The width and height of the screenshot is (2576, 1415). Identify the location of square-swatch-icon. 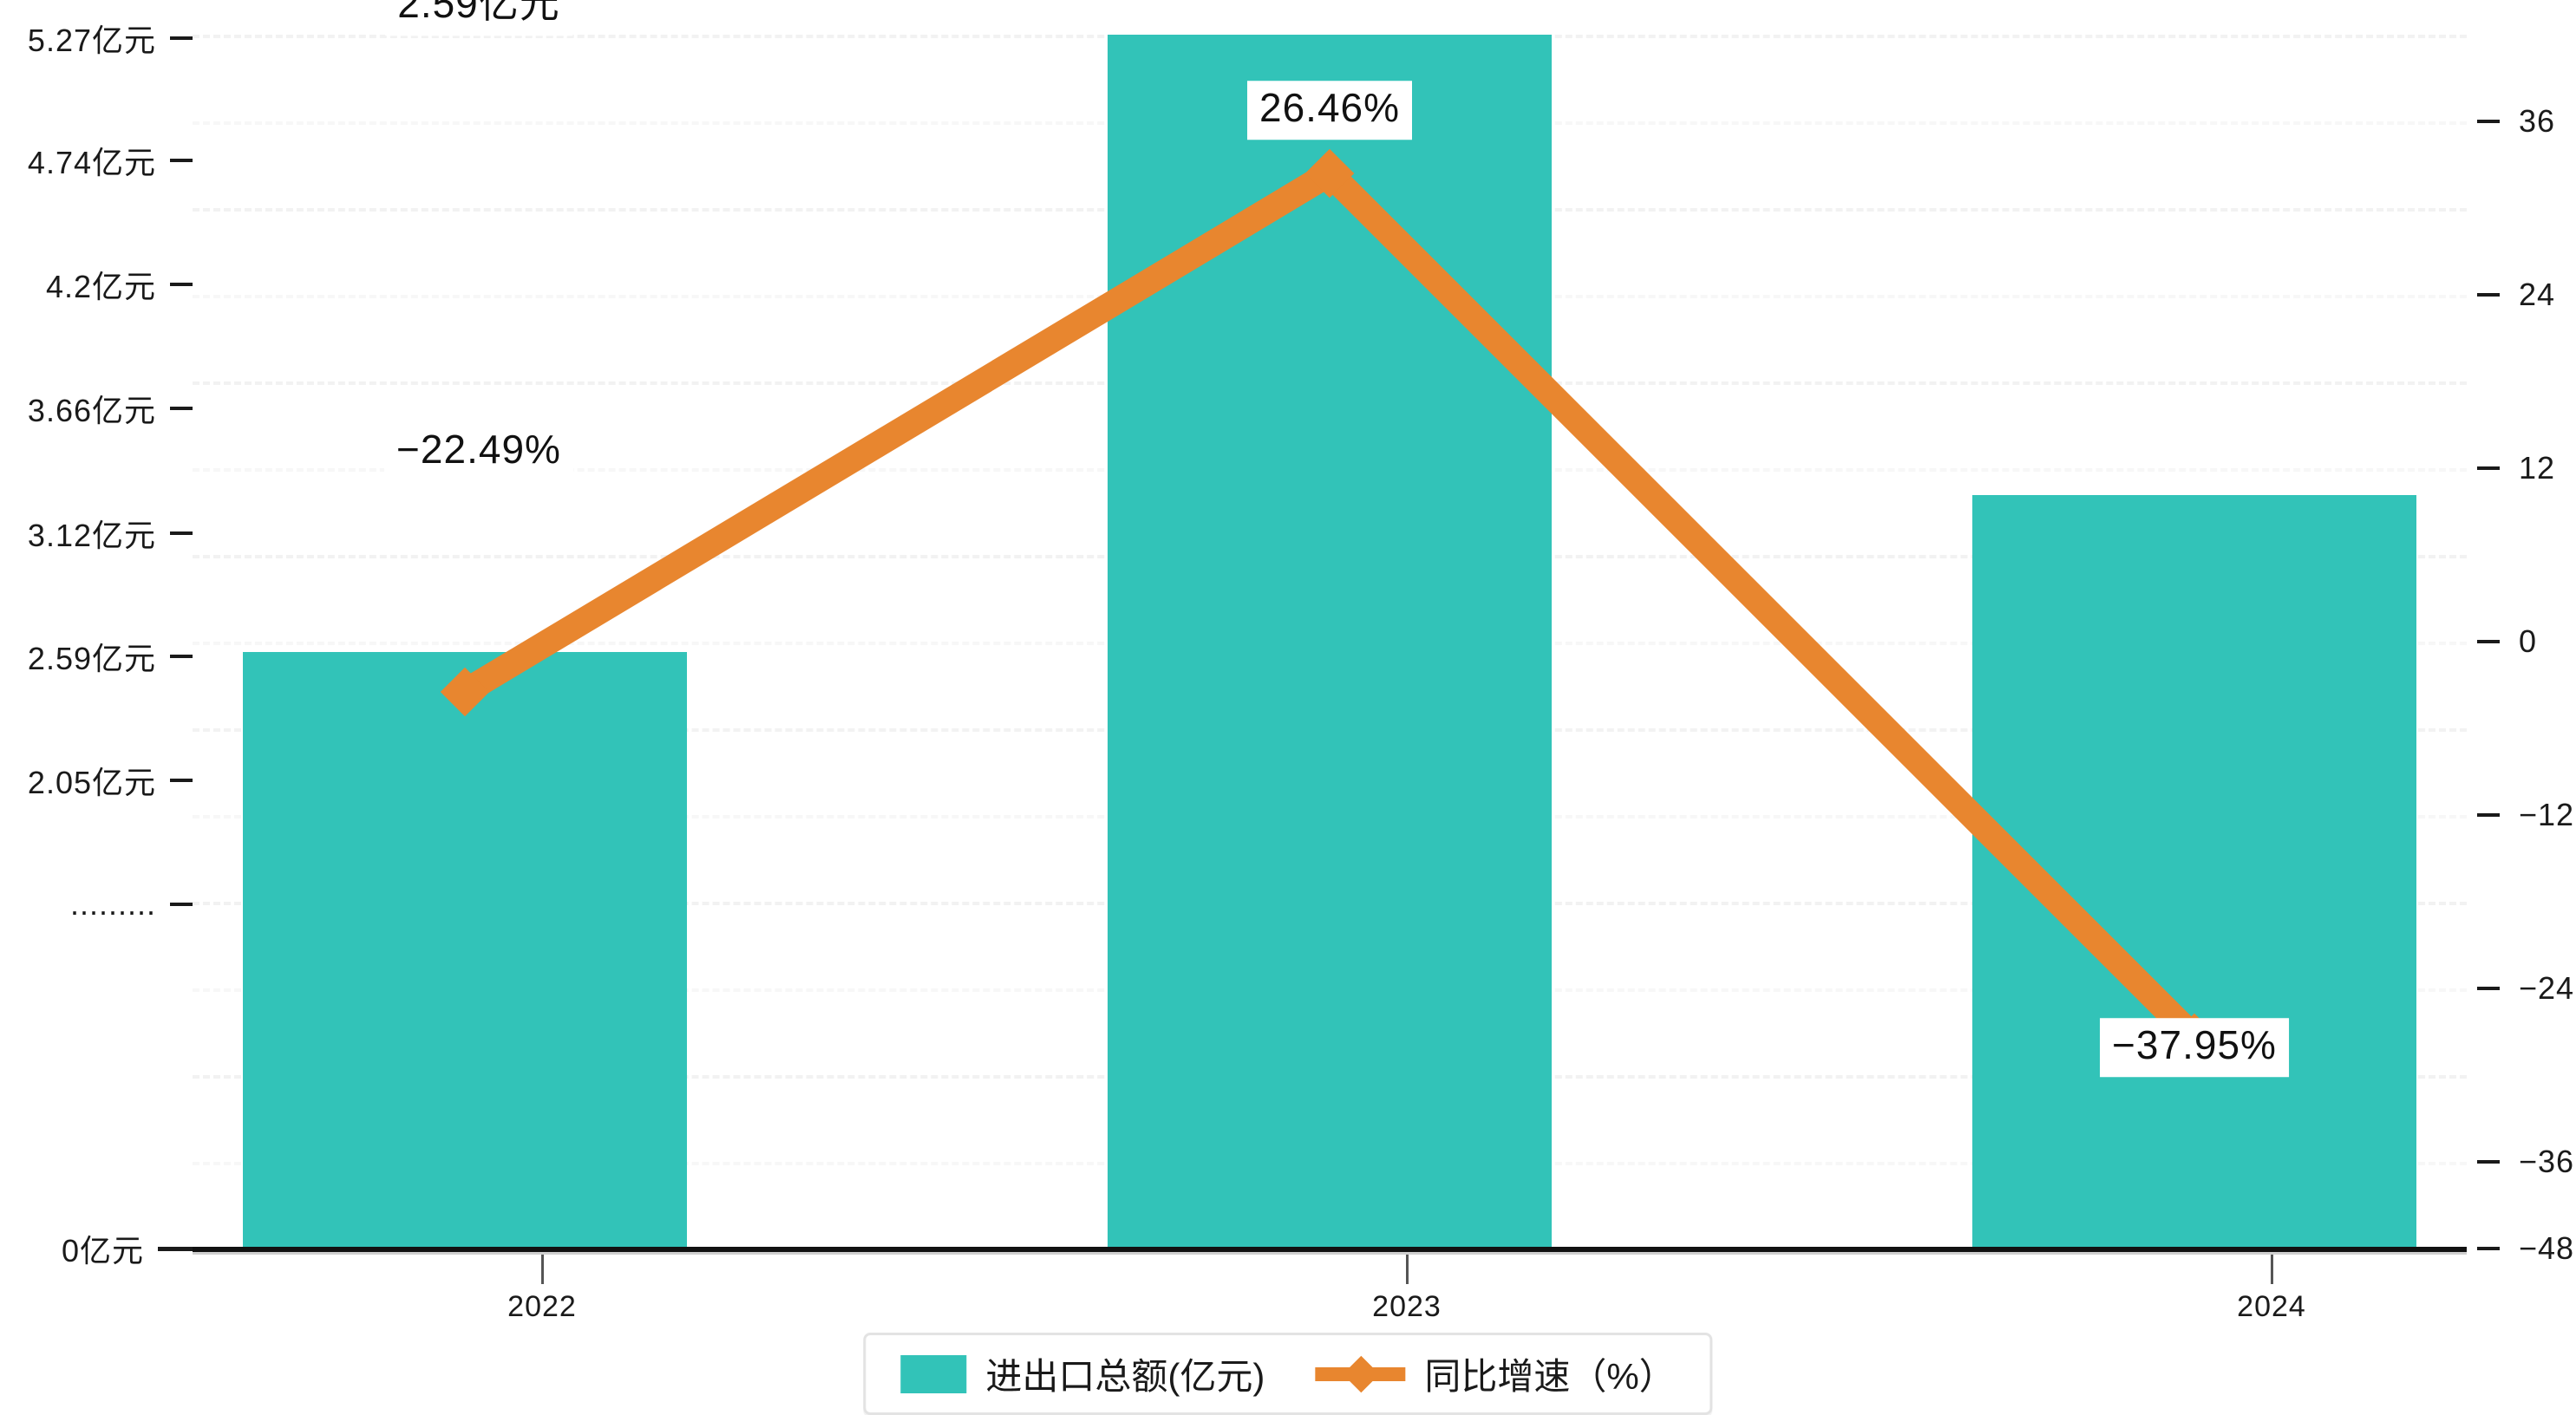
(933, 1373).